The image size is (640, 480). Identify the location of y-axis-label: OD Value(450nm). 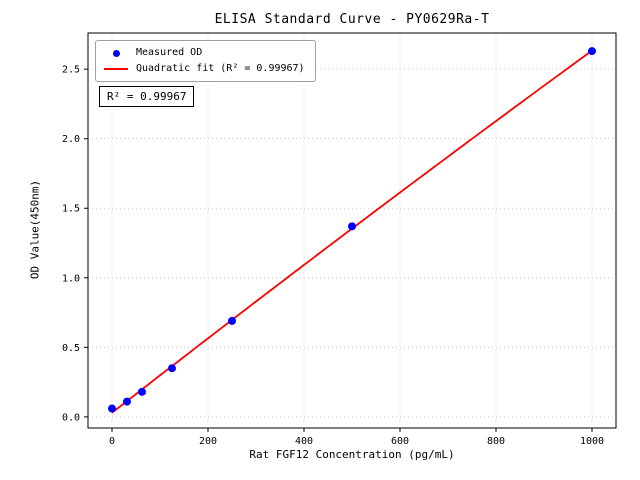
(35, 229).